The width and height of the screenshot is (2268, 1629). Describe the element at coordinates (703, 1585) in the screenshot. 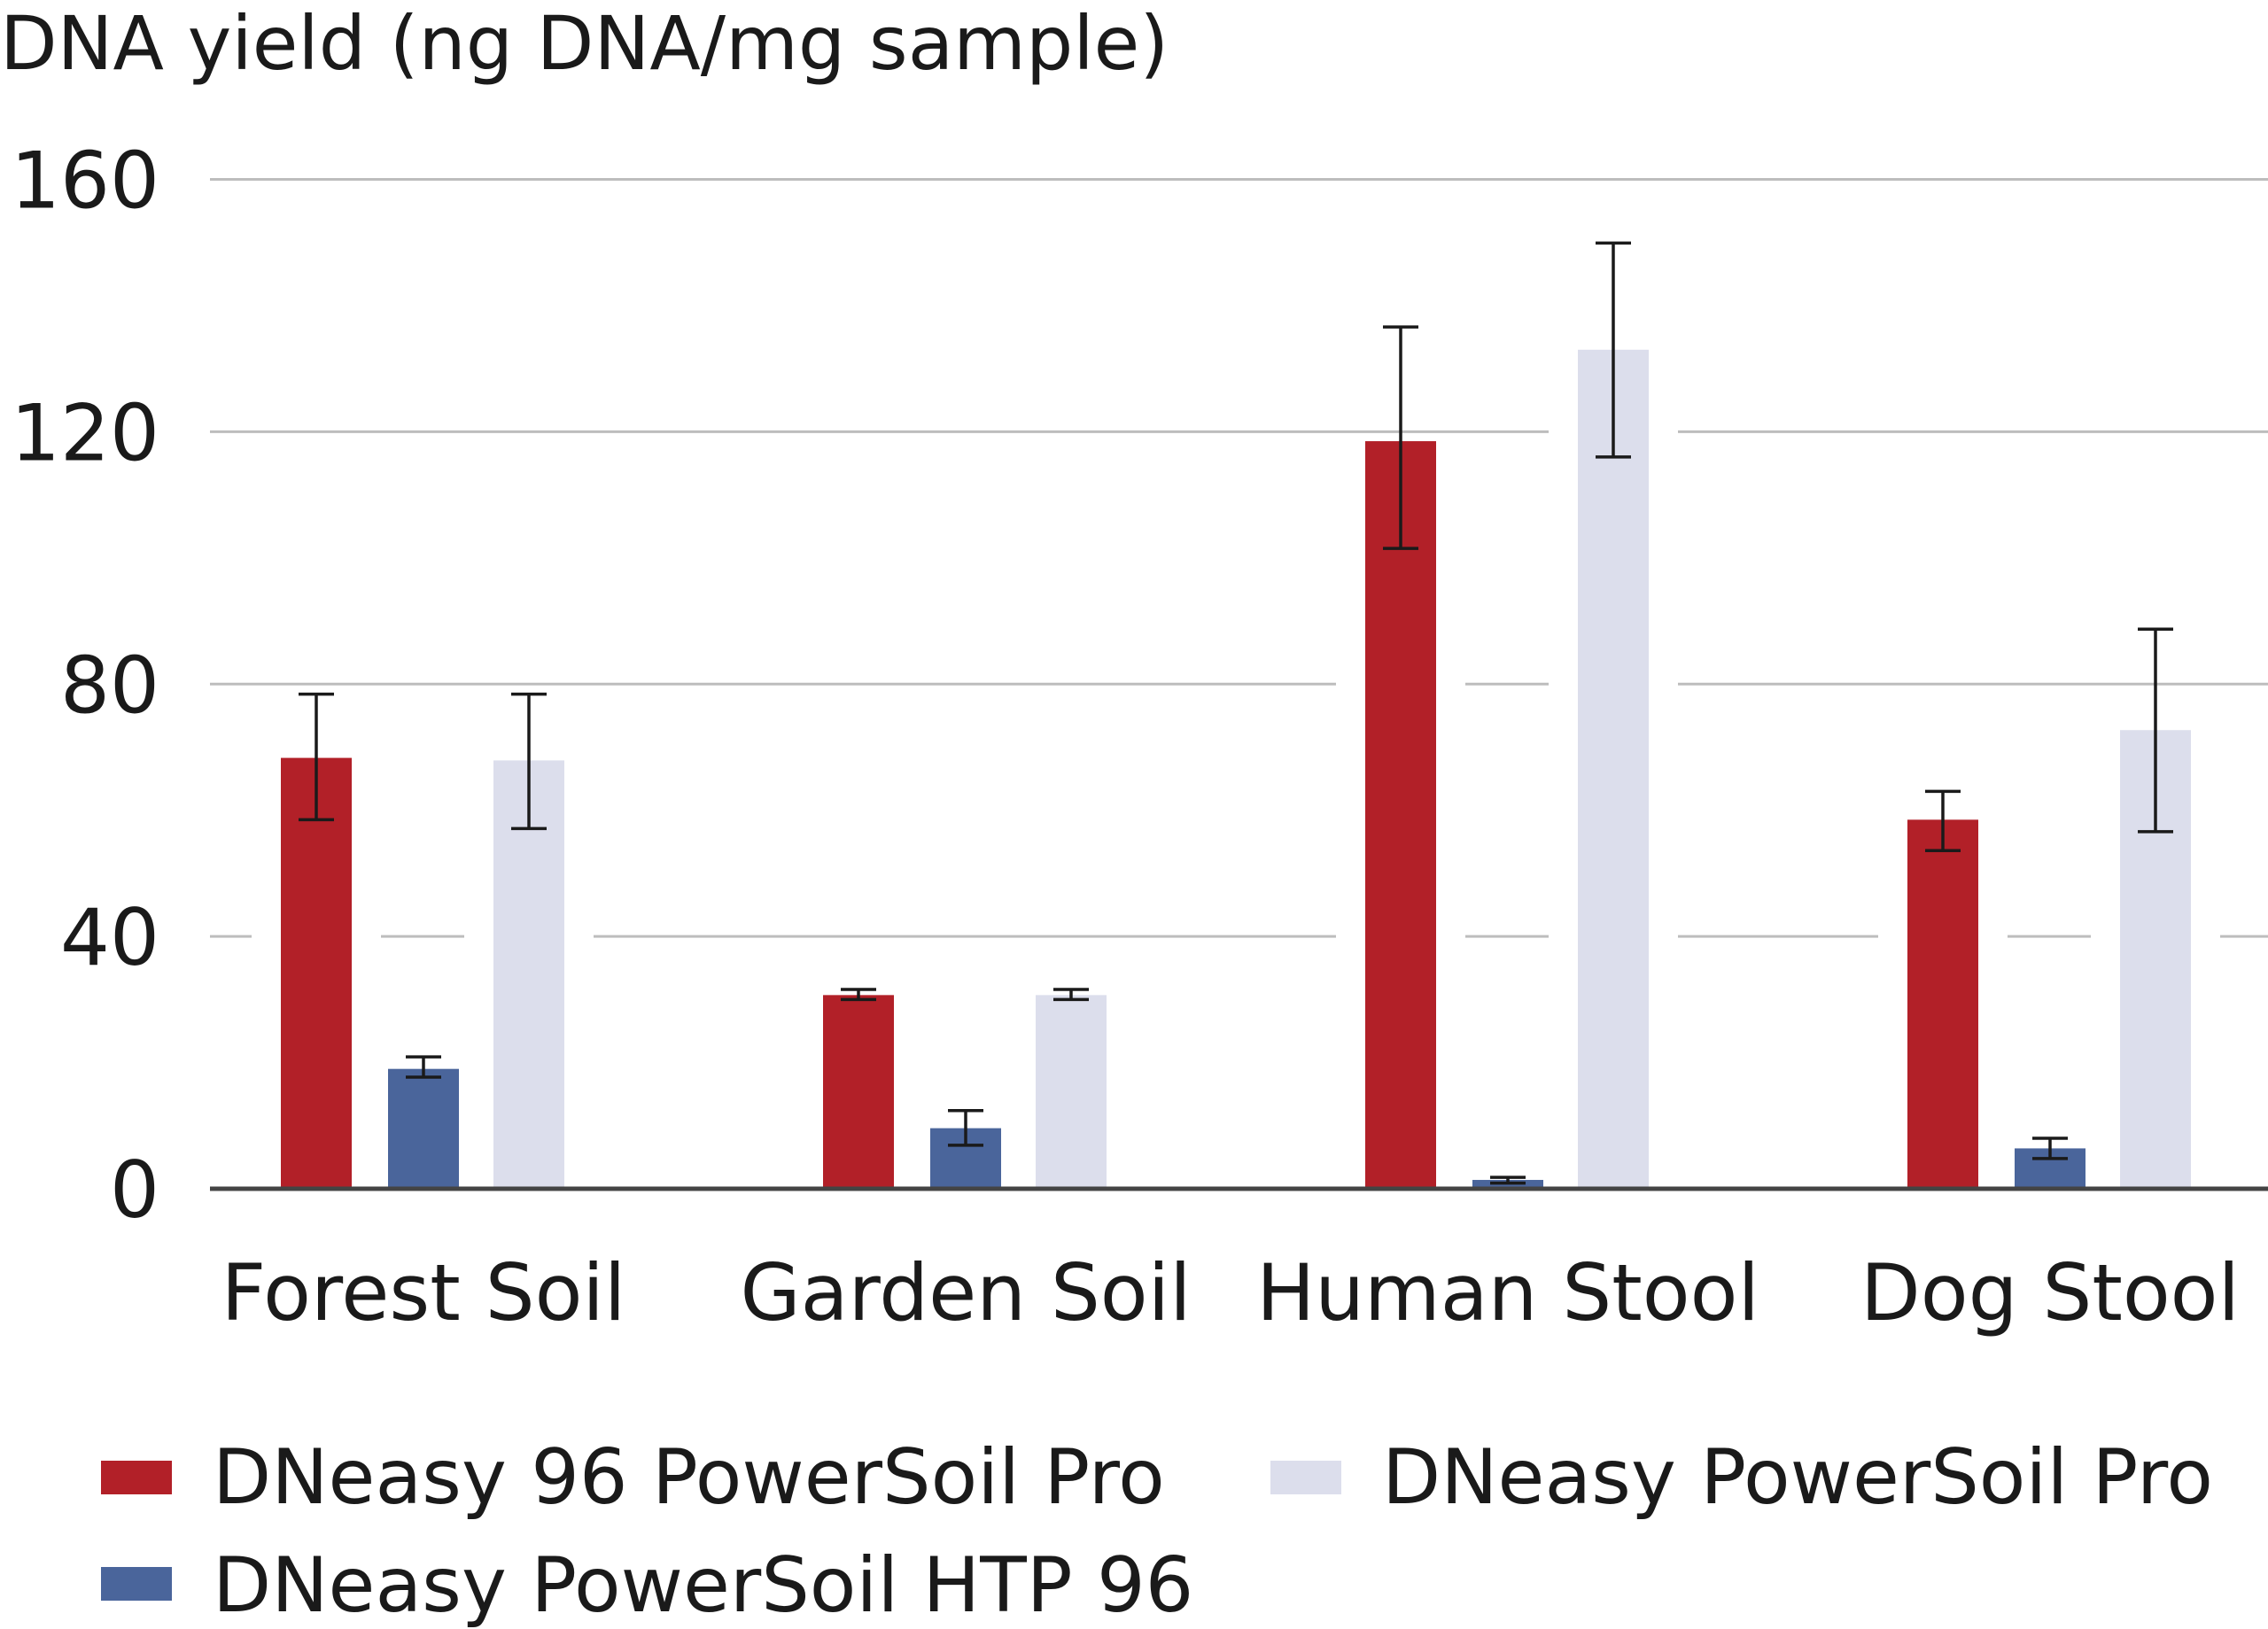

I see `legend-label: DNeasy PowerSoil HTP 96` at that location.